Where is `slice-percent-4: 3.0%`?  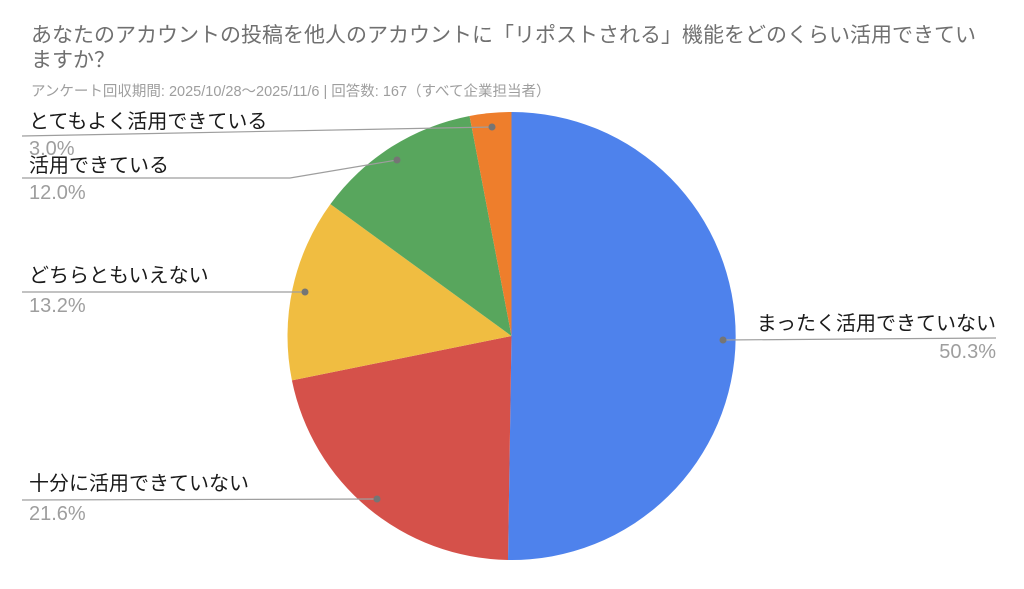 slice-percent-4: 3.0% is located at coordinates (52, 149).